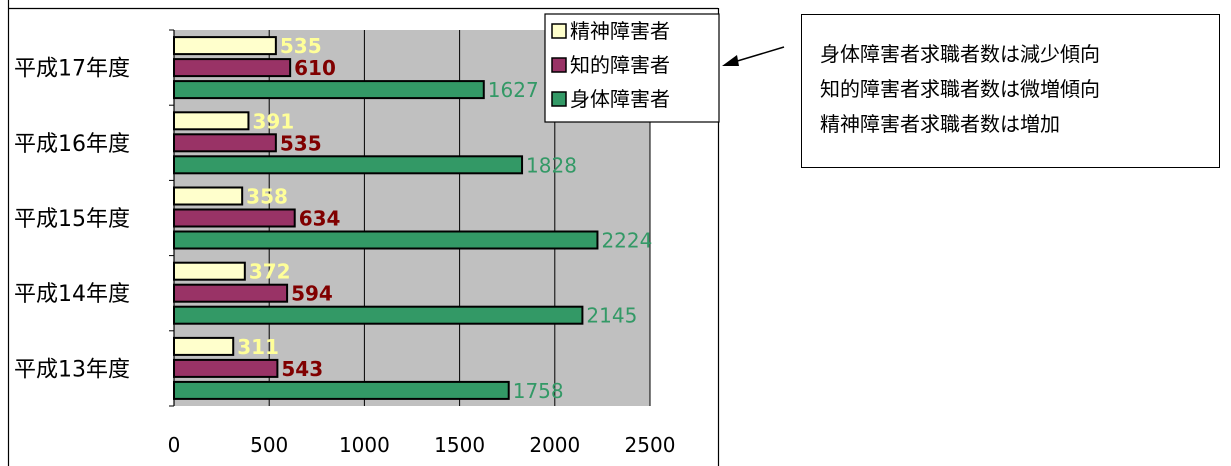 The width and height of the screenshot is (1231, 466). I want to click on legend-label: 知的障害者, so click(620, 65).